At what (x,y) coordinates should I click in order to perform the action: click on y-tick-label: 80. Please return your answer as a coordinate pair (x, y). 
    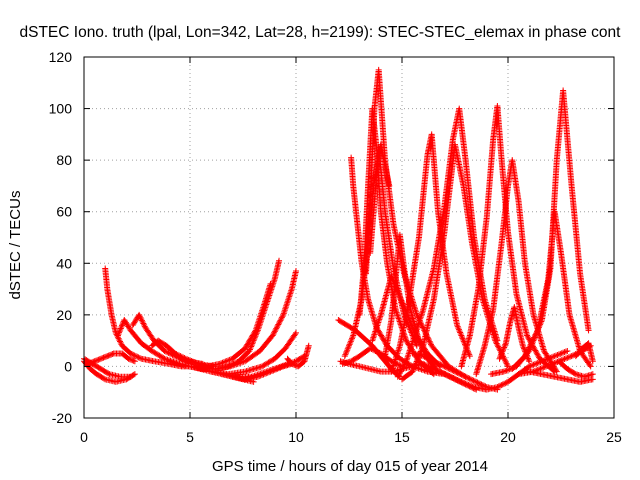
    Looking at the image, I should click on (64, 160).